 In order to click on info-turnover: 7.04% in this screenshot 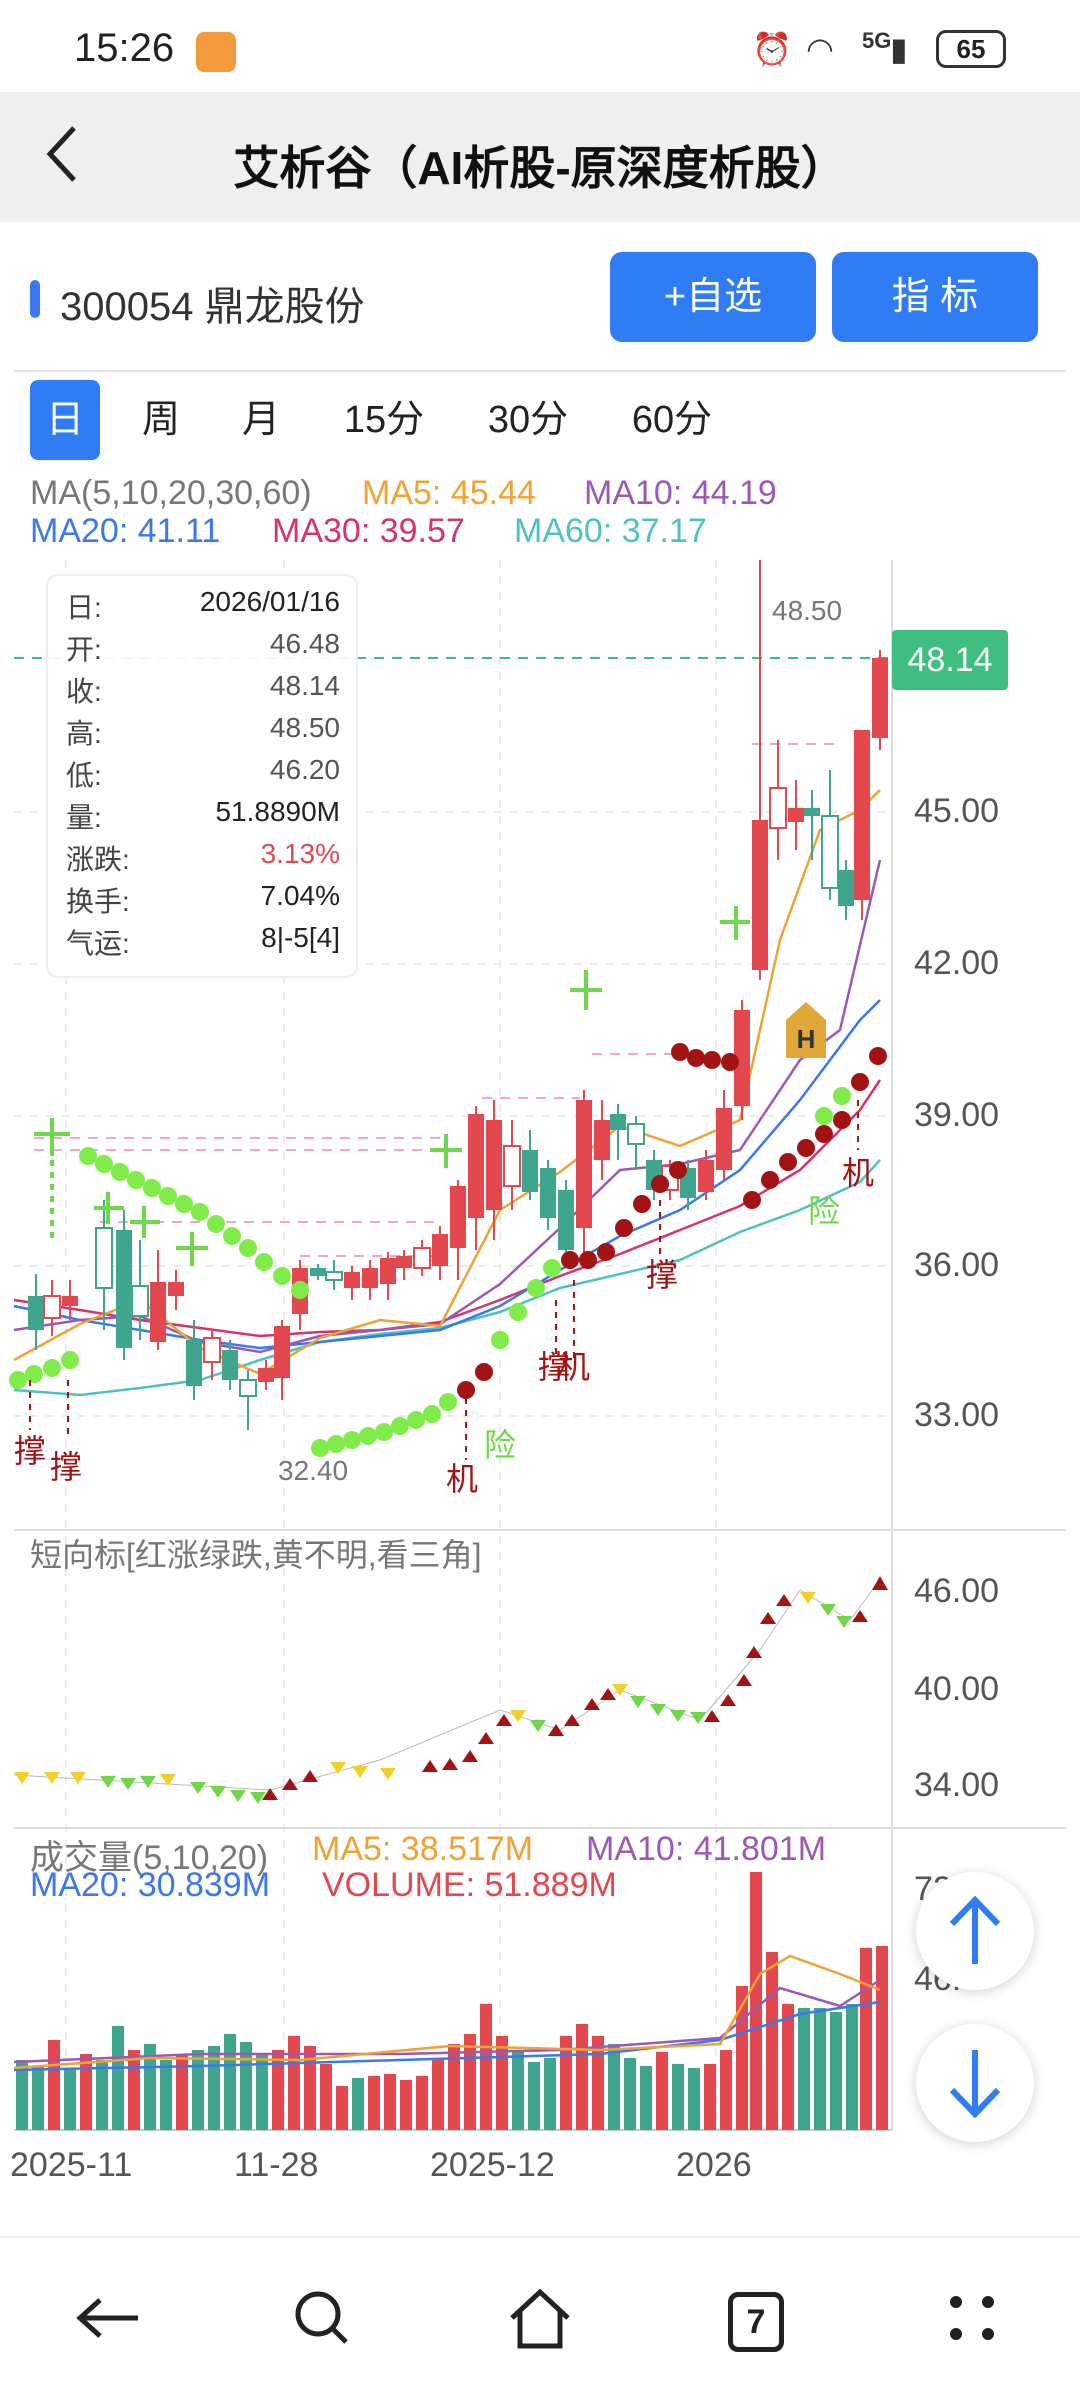, I will do `click(300, 895)`.